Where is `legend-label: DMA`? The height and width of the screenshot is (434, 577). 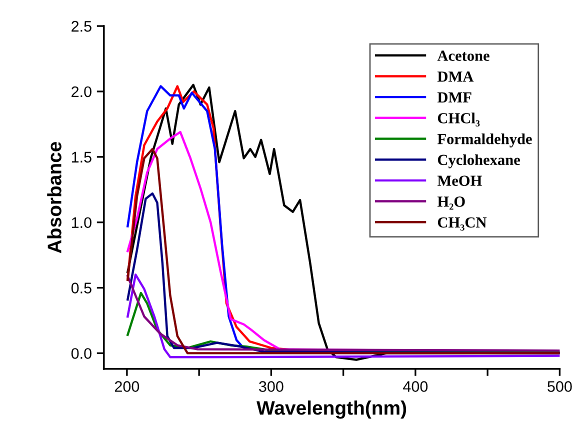
legend-label: DMA is located at coordinates (455, 77).